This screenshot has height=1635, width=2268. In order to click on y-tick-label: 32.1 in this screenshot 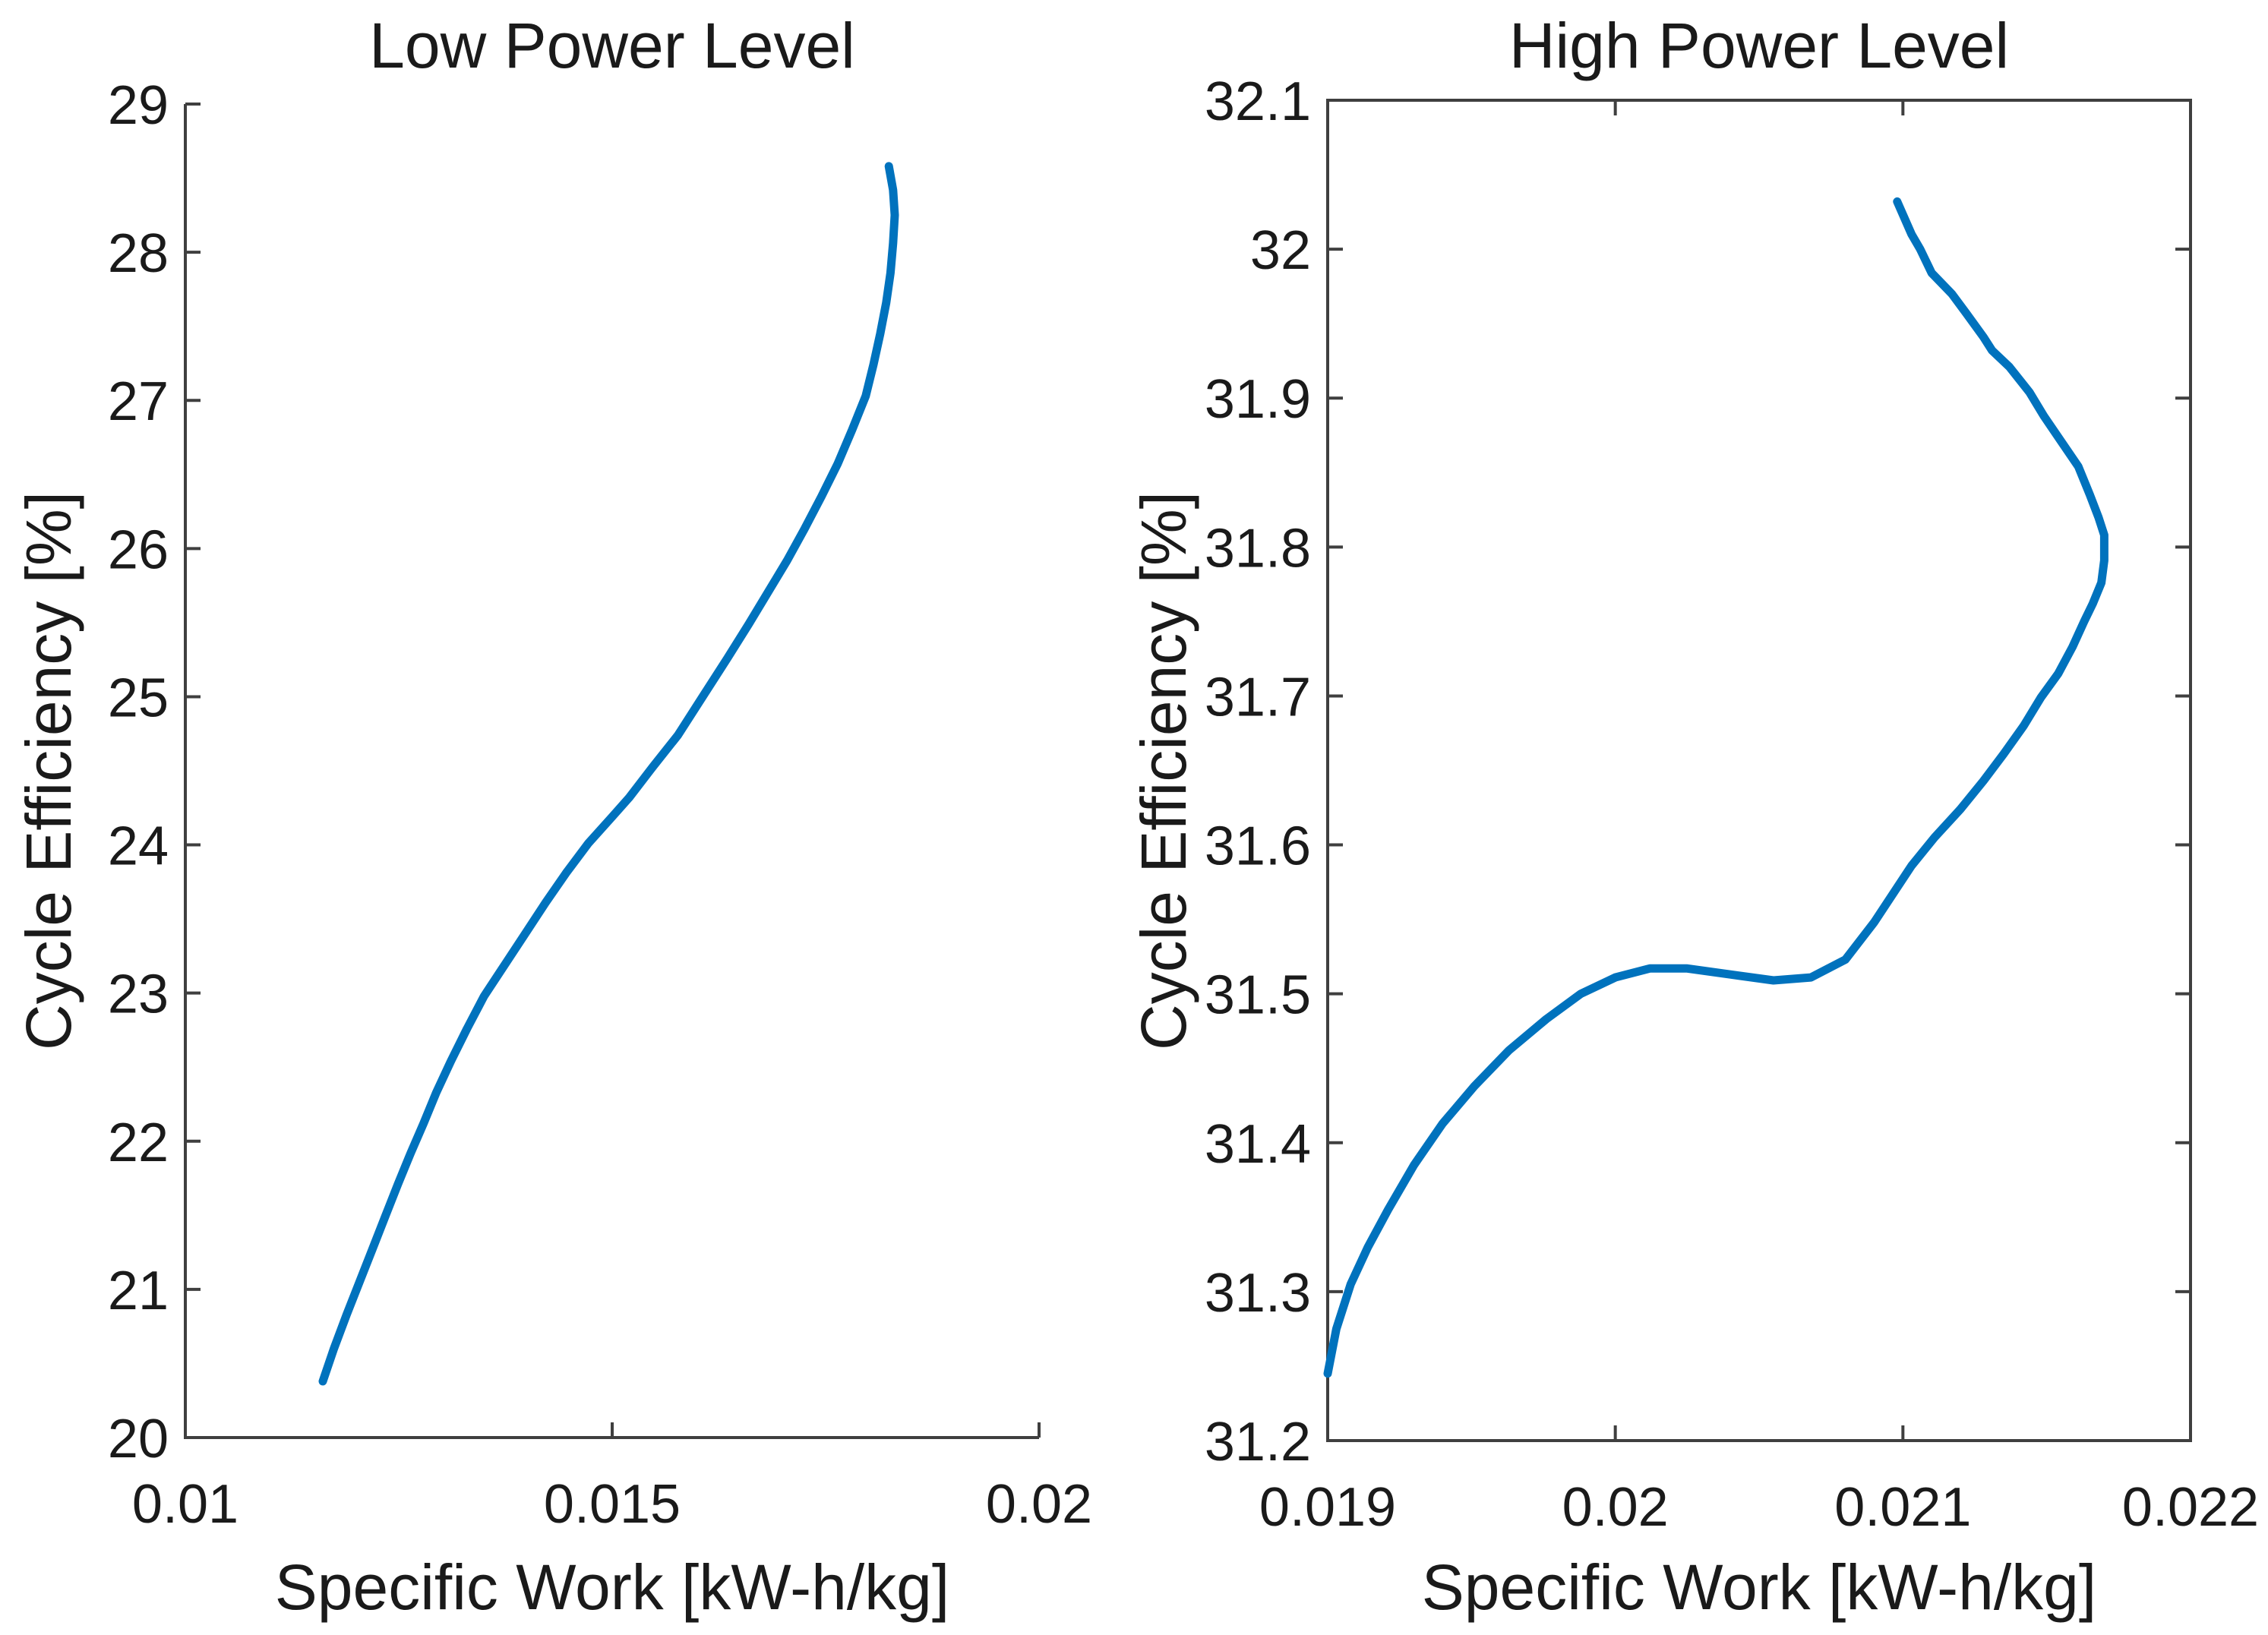, I will do `click(1258, 101)`.